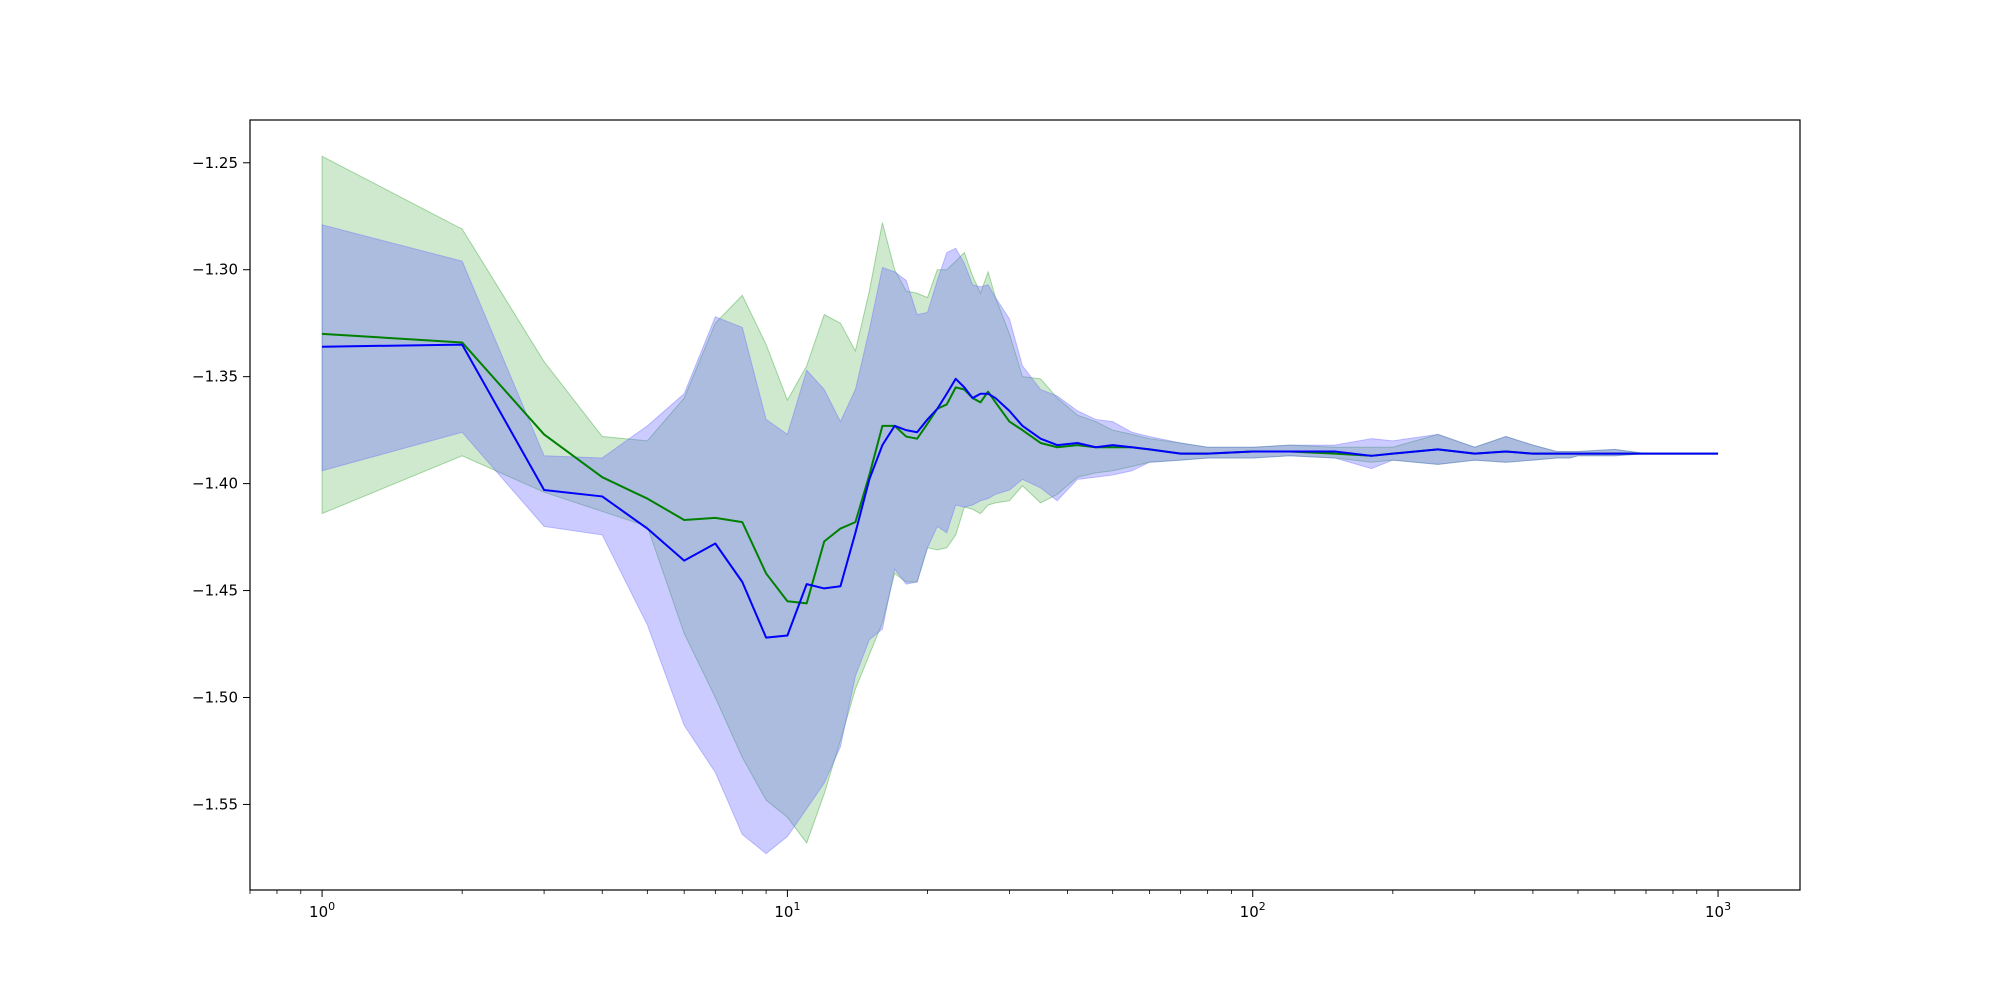  What do you see at coordinates (215, 804) in the screenshot?
I see `y-tick-label: −1.55` at bounding box center [215, 804].